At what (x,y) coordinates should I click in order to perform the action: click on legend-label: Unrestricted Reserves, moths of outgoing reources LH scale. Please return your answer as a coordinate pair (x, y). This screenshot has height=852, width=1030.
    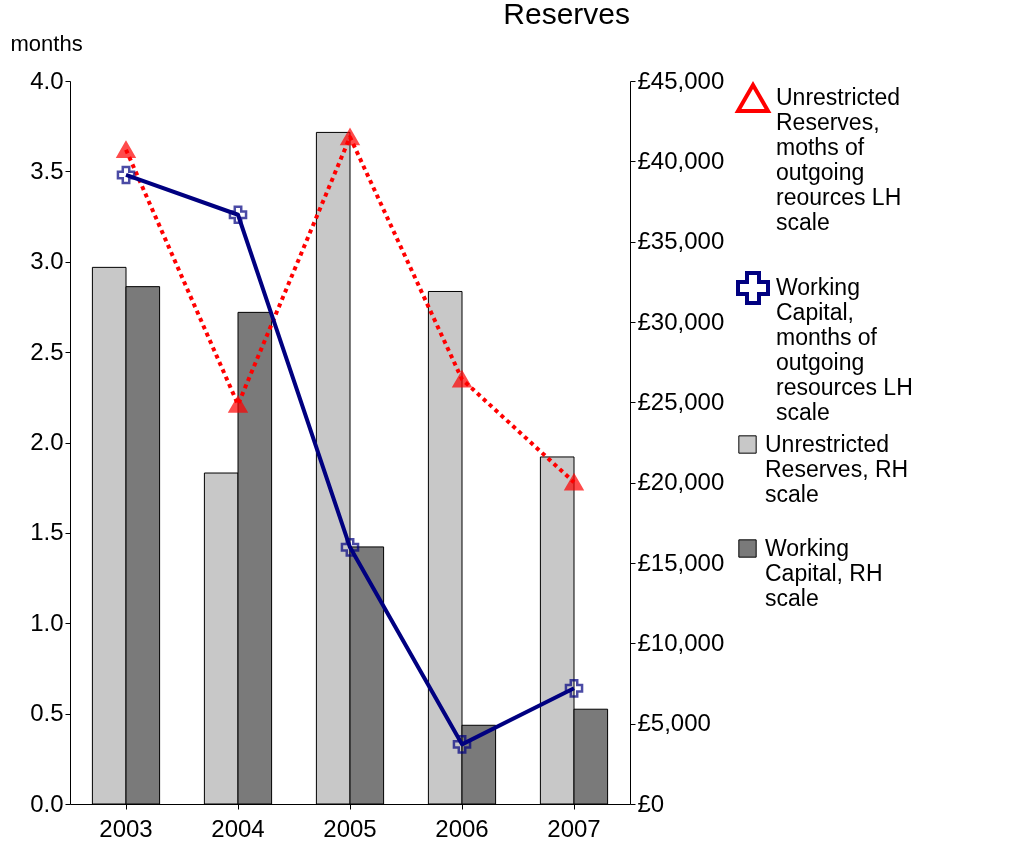
    Looking at the image, I should click on (839, 159).